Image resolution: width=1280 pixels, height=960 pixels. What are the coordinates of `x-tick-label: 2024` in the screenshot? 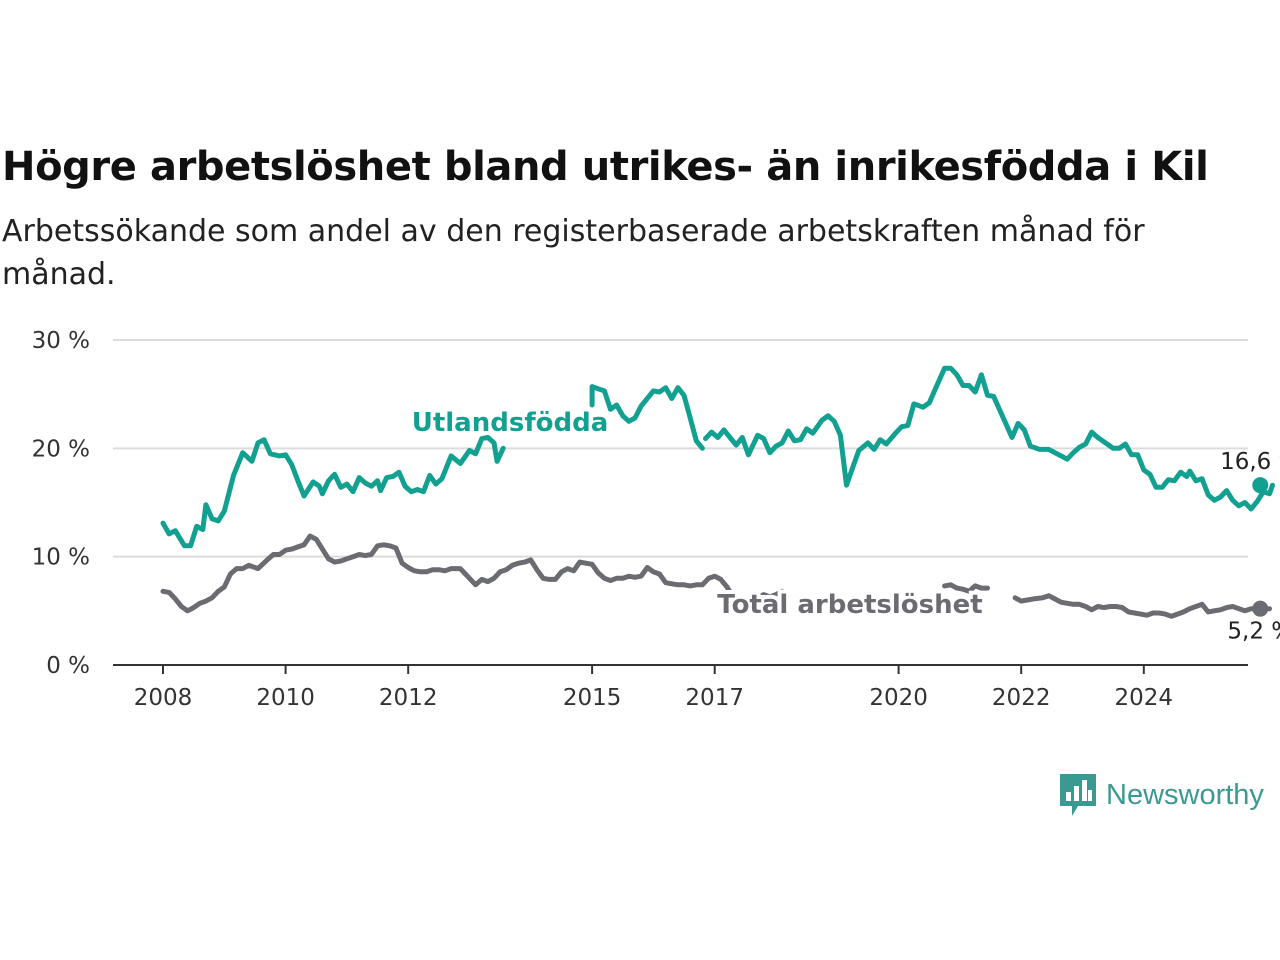 It's located at (1144, 698).